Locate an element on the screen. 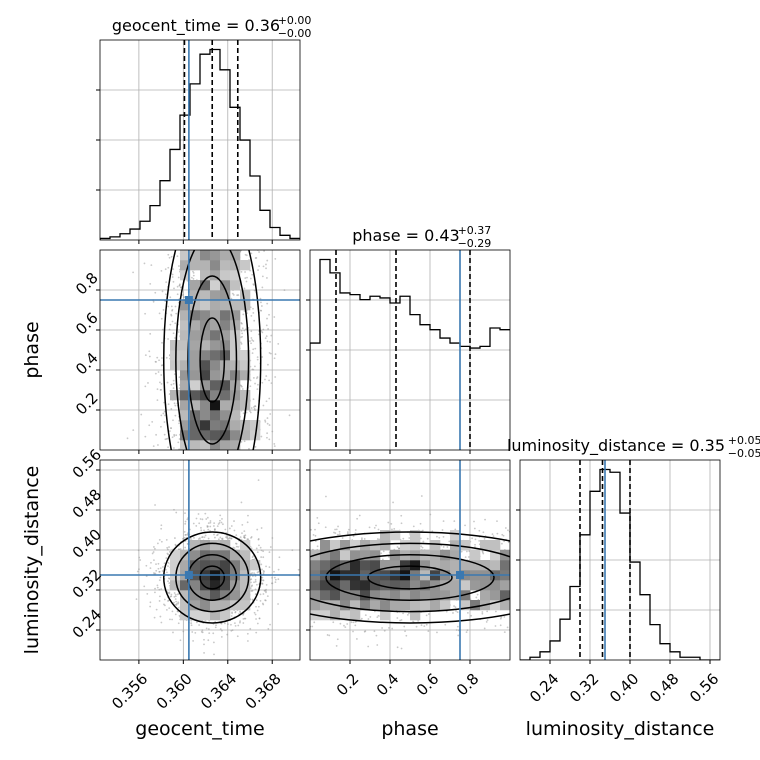 This screenshot has height=760, width=760. panel-frame is located at coordinates (200, 350).